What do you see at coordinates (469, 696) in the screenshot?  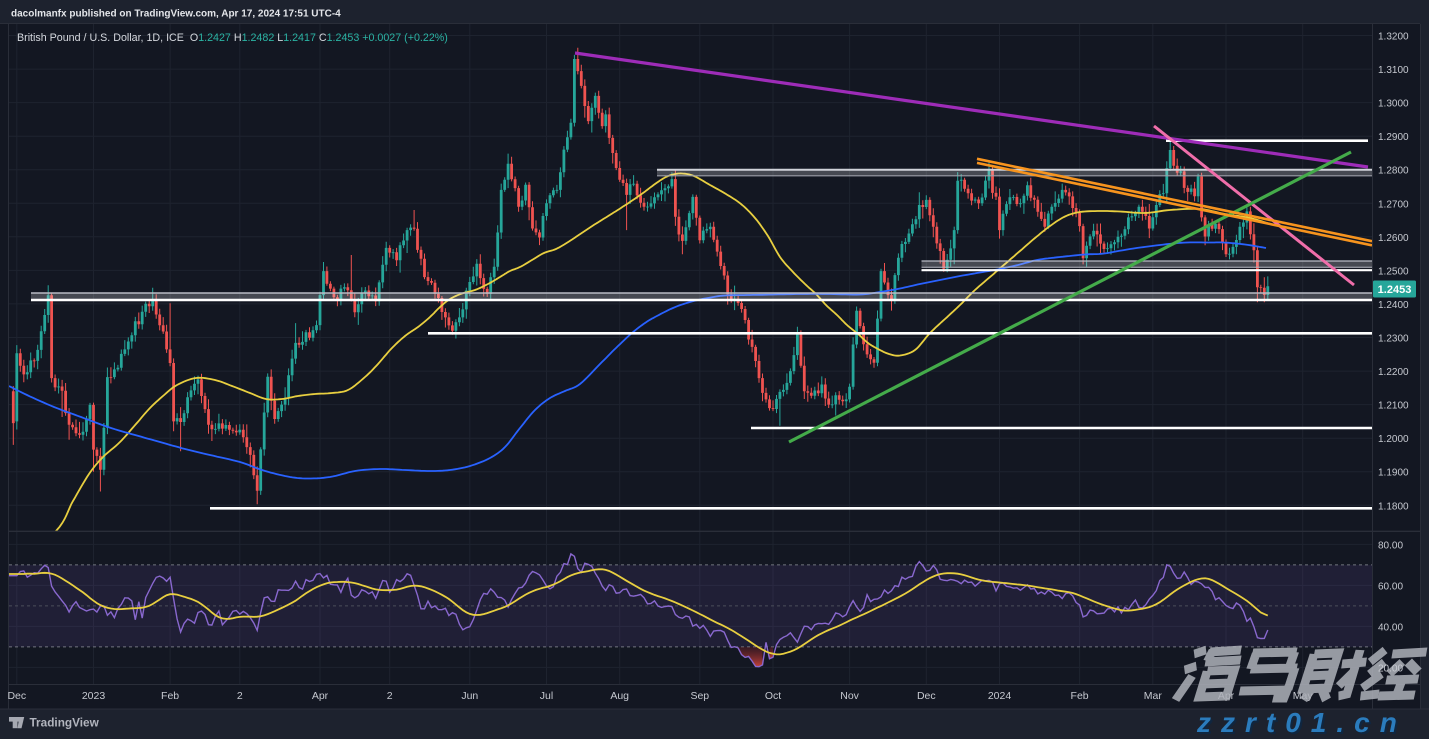 I see `svg-text: Jun` at bounding box center [469, 696].